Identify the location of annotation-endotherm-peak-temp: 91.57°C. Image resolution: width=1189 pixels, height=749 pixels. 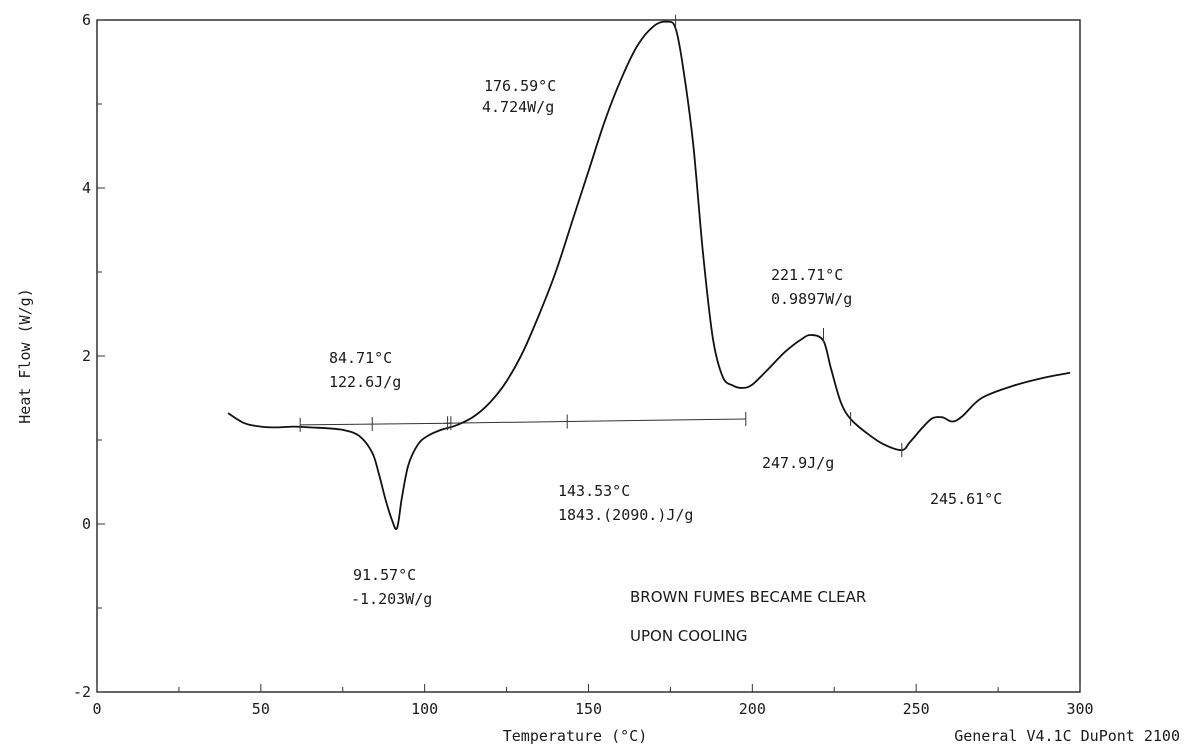
(384, 575).